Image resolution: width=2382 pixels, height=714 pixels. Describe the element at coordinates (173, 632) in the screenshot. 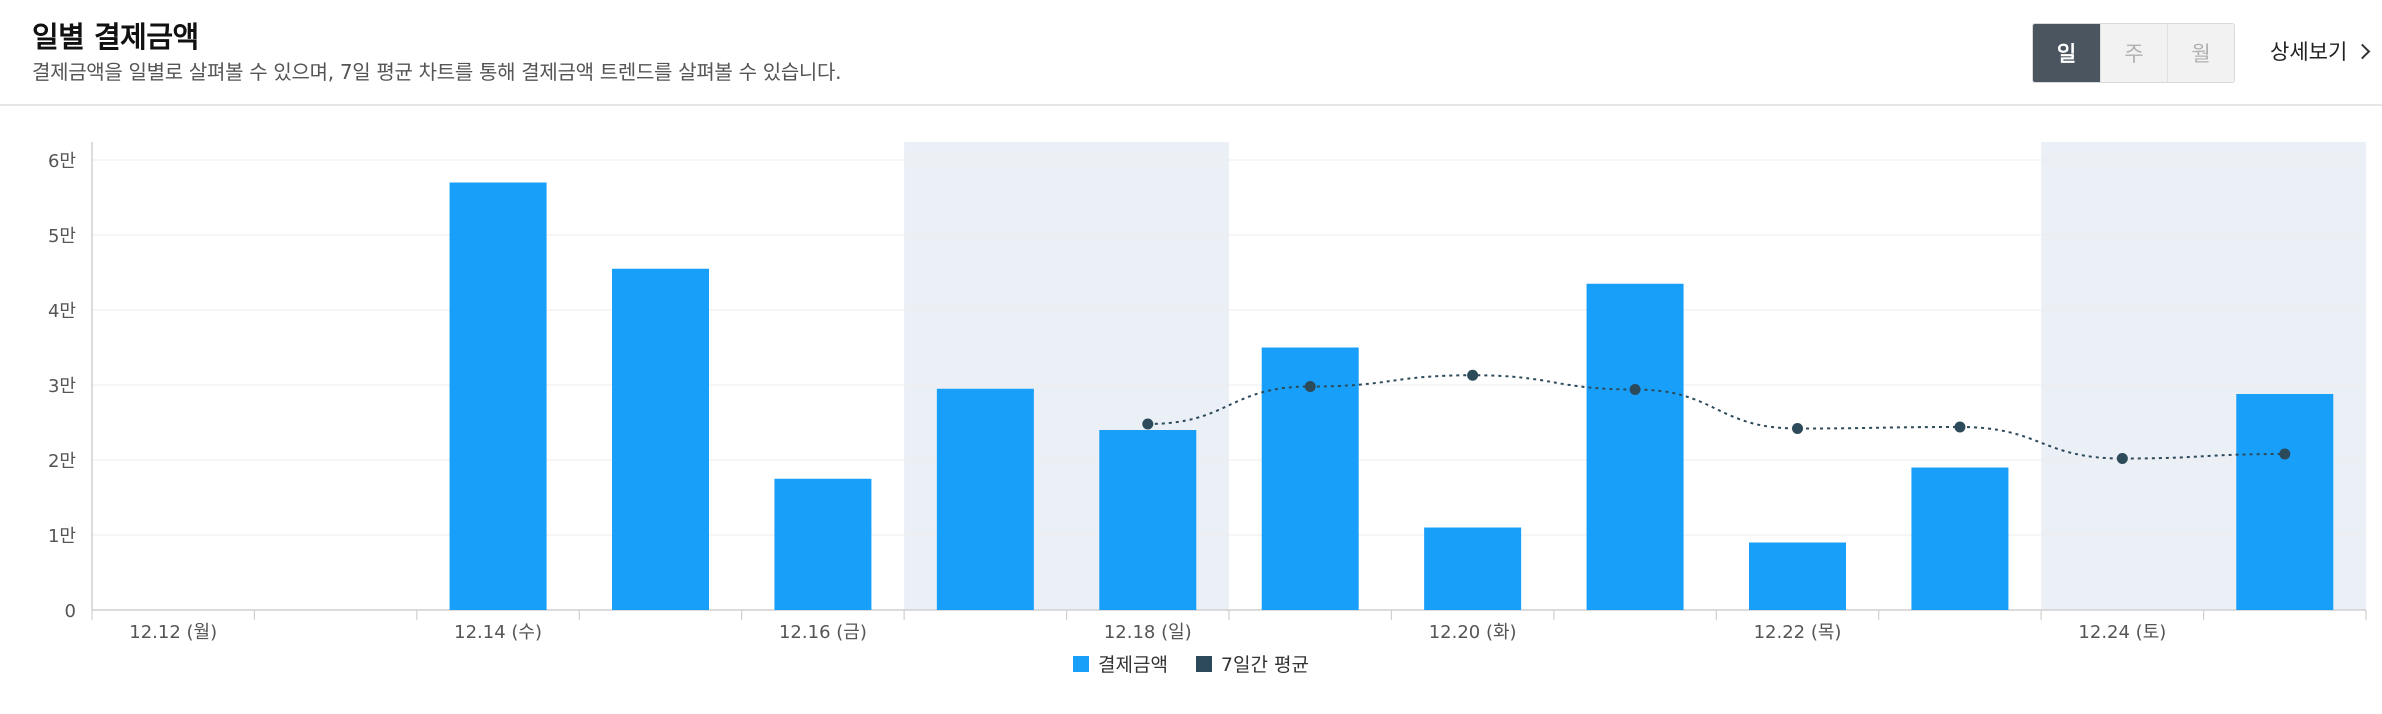

I see `x-tick-label: 12.12 (월)` at that location.